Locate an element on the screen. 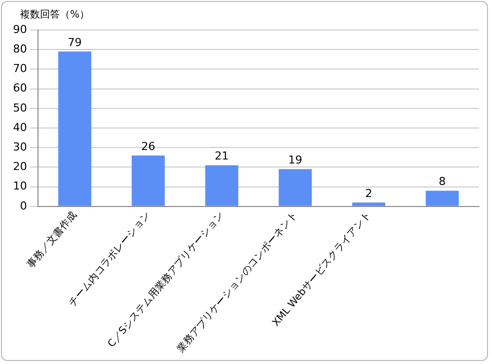 This screenshot has height=364, width=491. y-tick-label: 60 is located at coordinates (19, 88).